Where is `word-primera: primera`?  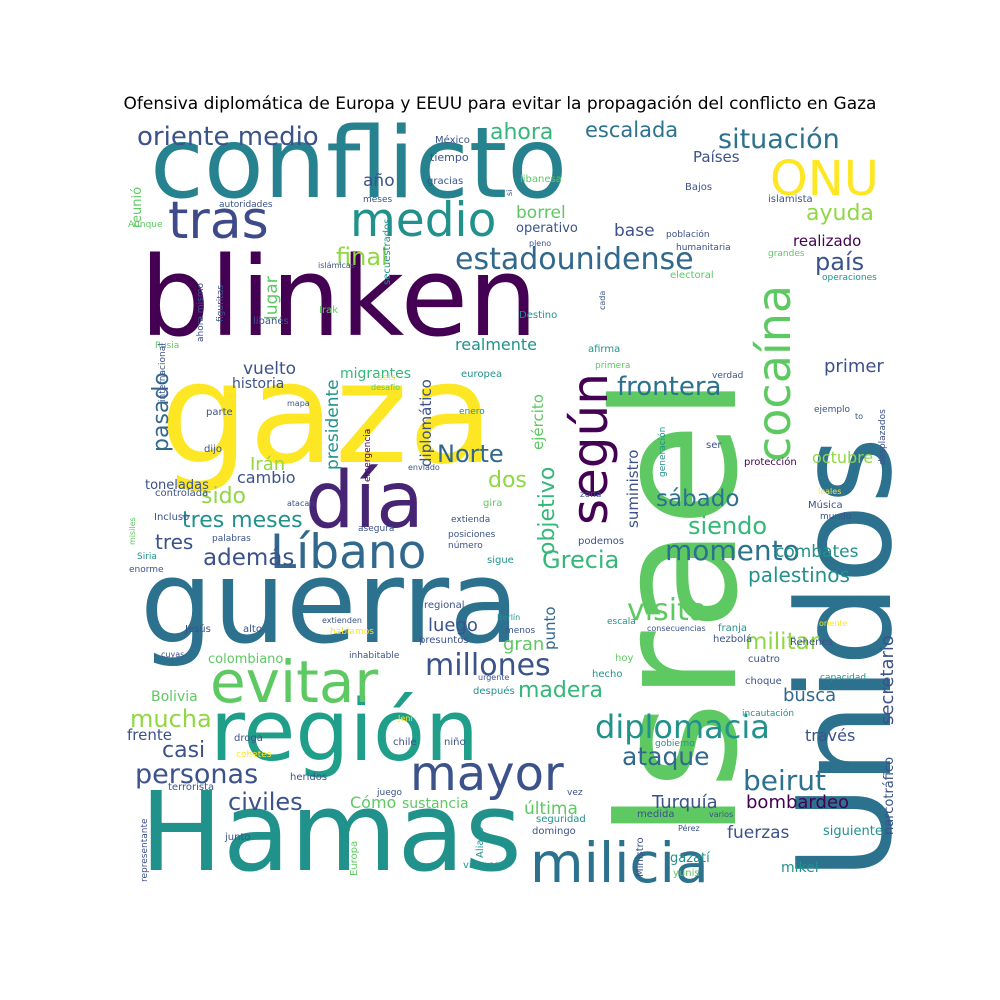 word-primera: primera is located at coordinates (612, 366).